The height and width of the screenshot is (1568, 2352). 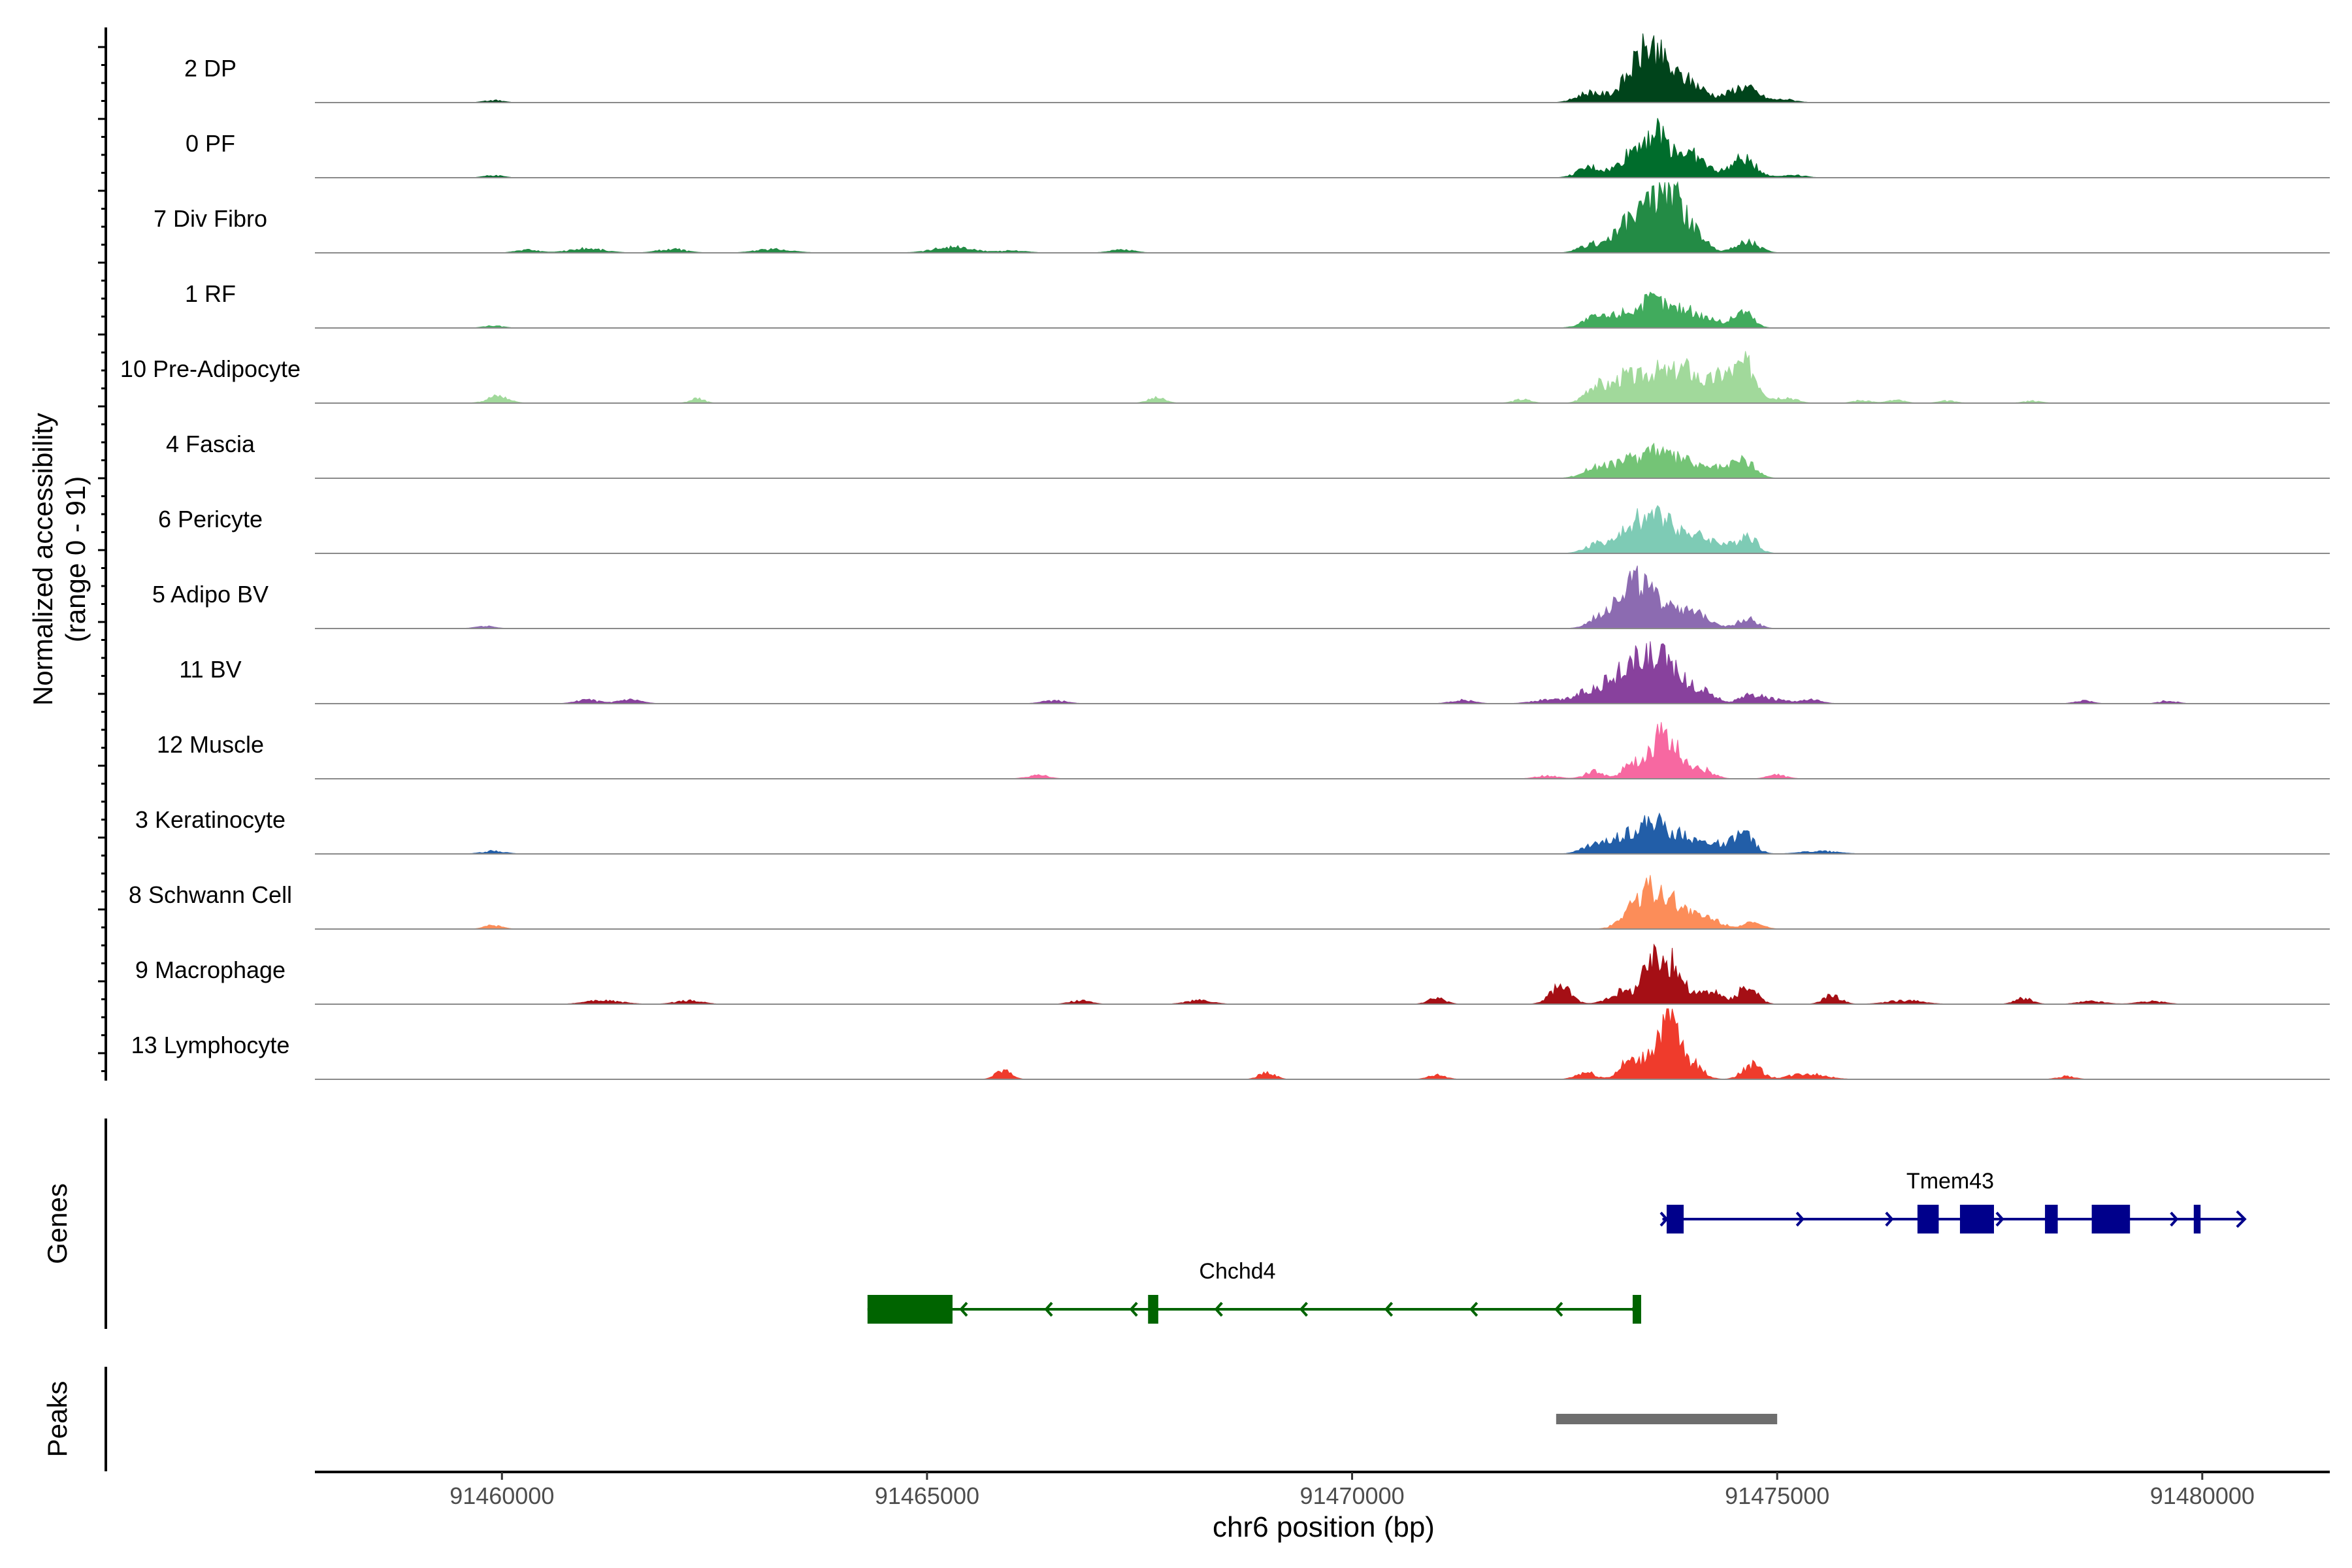 What do you see at coordinates (210, 819) in the screenshot?
I see `track-label: 3 Keratinocyte` at bounding box center [210, 819].